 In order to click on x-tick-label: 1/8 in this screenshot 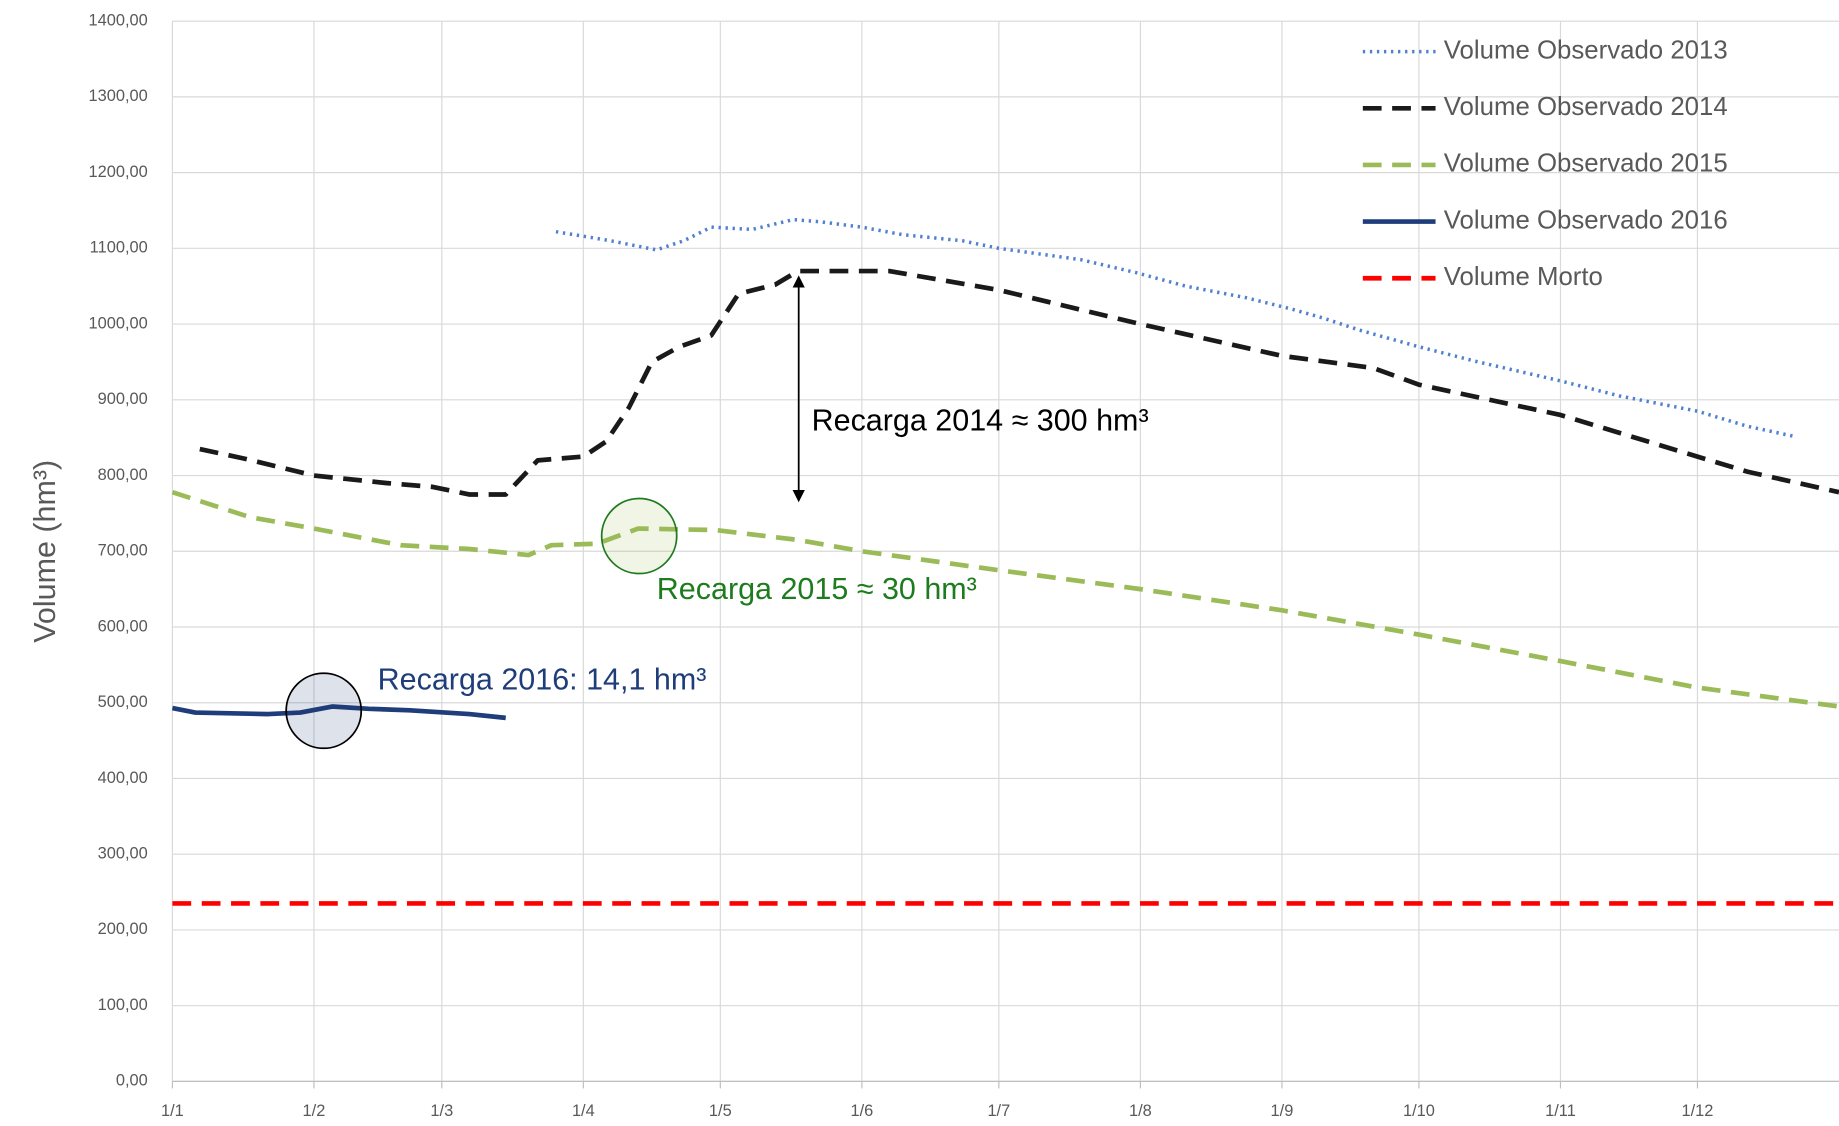, I will do `click(1140, 1111)`.